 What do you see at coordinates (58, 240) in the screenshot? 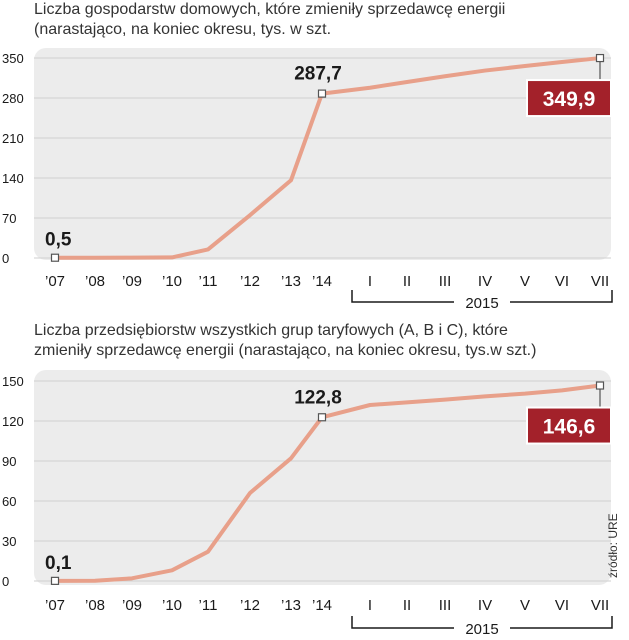
I see `chart-1-data-label: 0,5` at bounding box center [58, 240].